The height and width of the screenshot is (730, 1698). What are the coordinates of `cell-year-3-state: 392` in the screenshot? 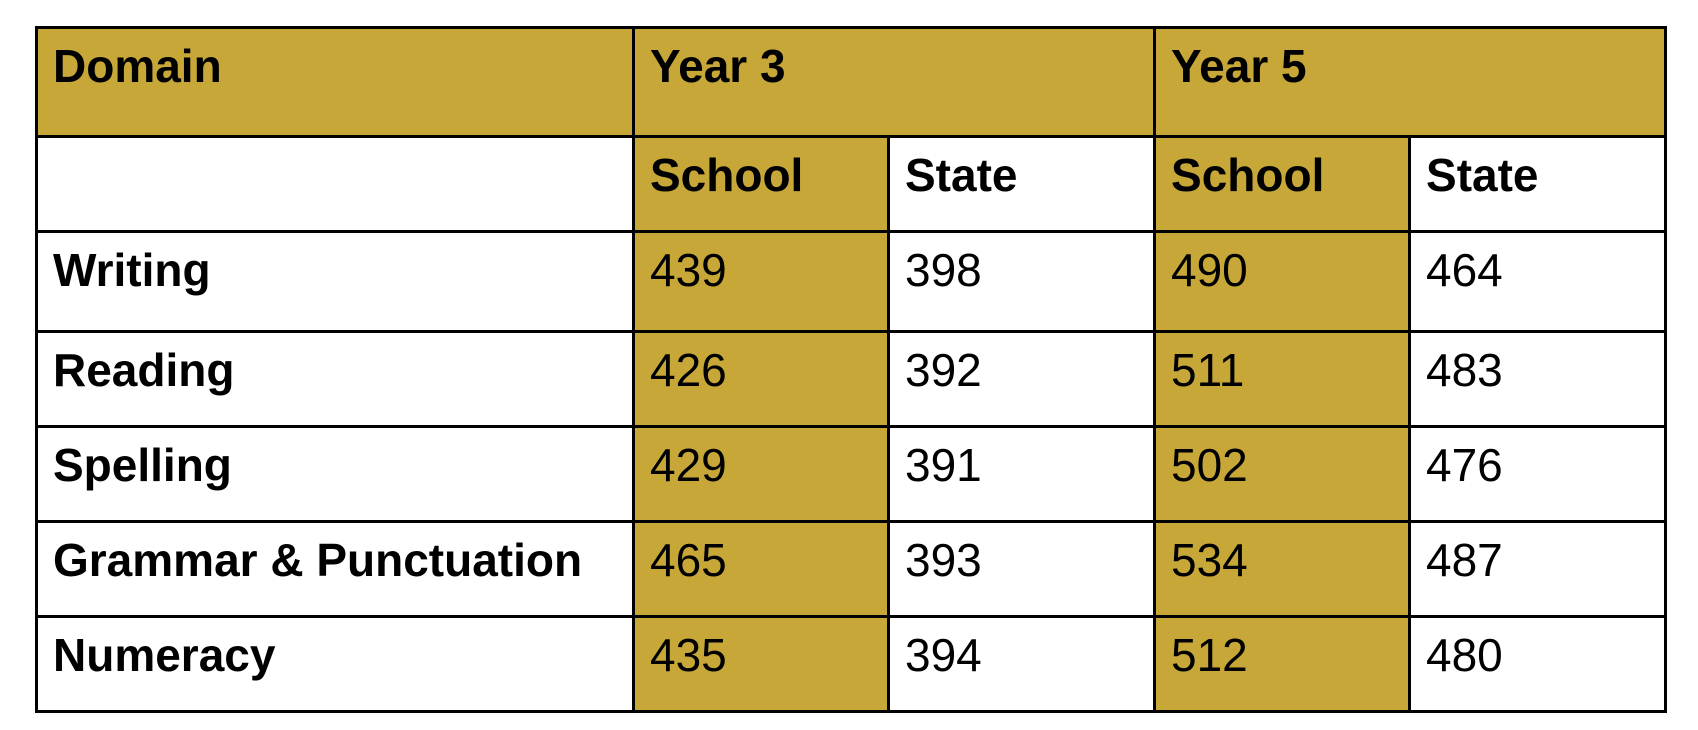 It's located at (1021, 379).